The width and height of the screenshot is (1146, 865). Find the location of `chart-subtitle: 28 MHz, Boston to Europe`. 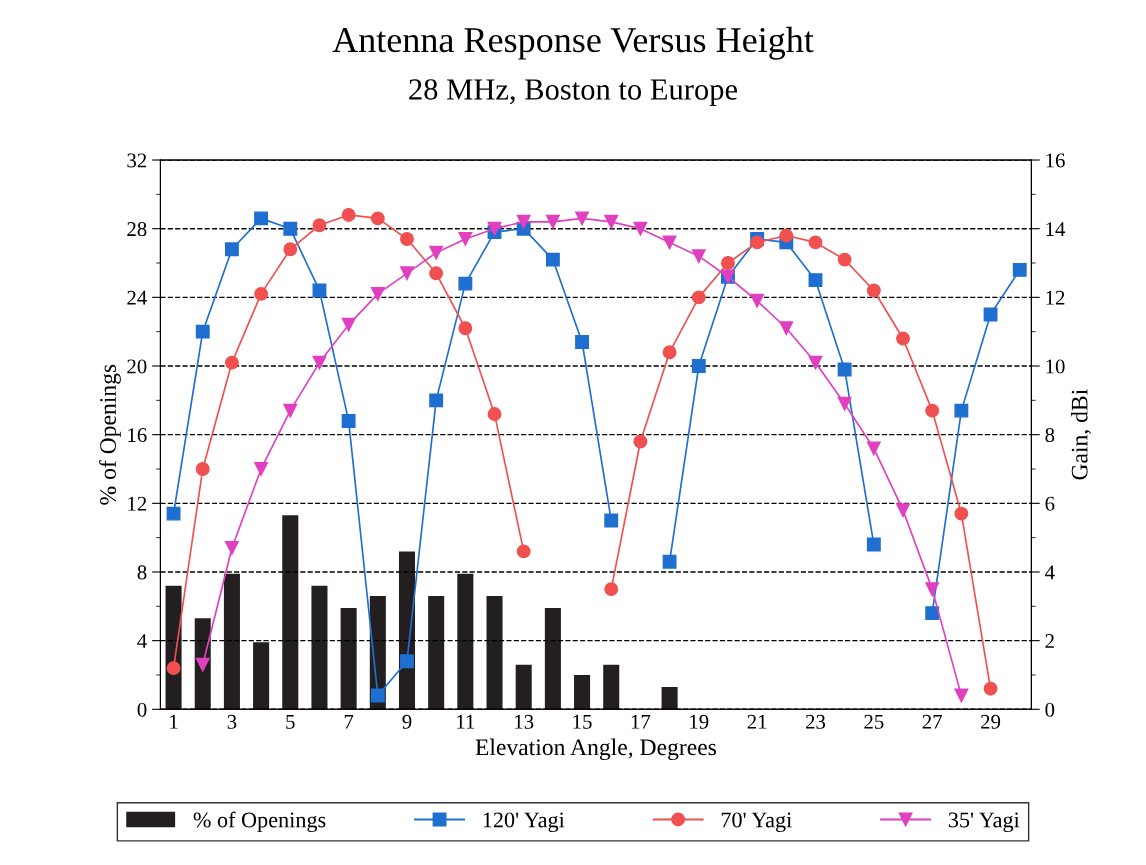

chart-subtitle: 28 MHz, Boston to Europe is located at coordinates (573, 92).